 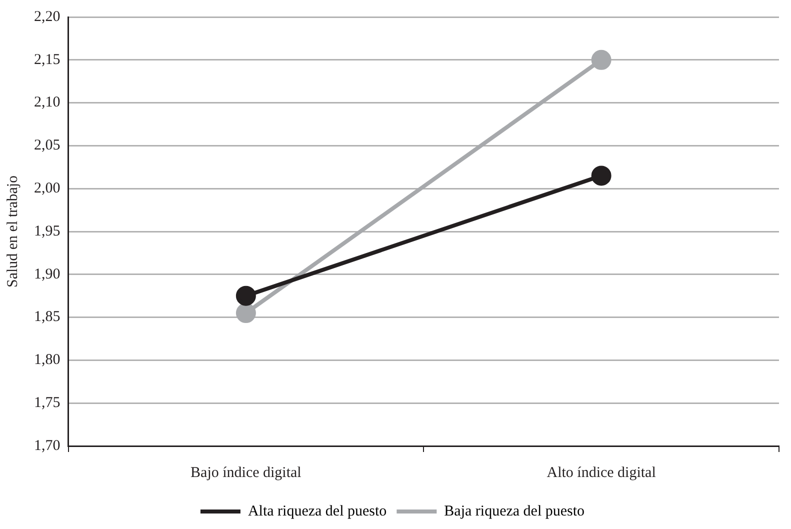 I want to click on y-tick-label: 2,10, so click(x=47, y=102).